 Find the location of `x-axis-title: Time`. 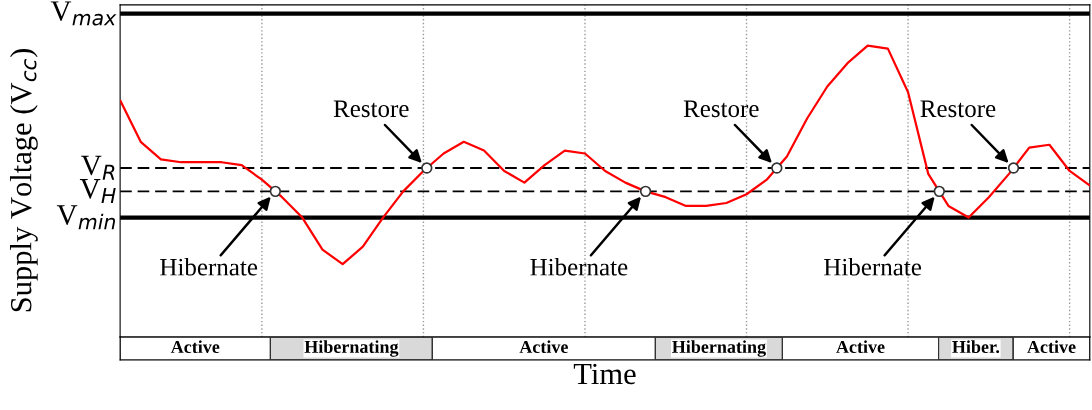

x-axis-title: Time is located at coordinates (604, 374).